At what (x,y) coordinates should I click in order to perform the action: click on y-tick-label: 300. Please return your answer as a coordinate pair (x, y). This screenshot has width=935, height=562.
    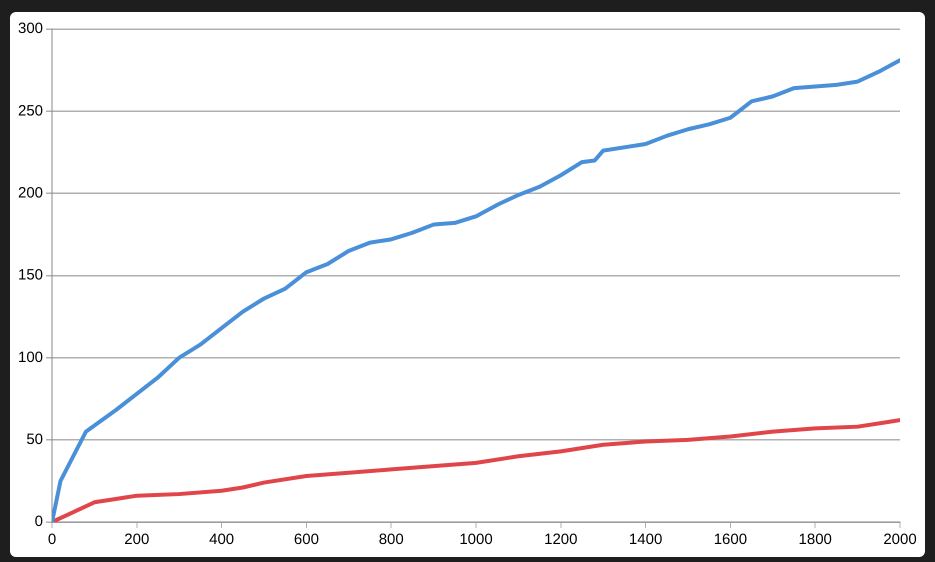
    Looking at the image, I should click on (31, 29).